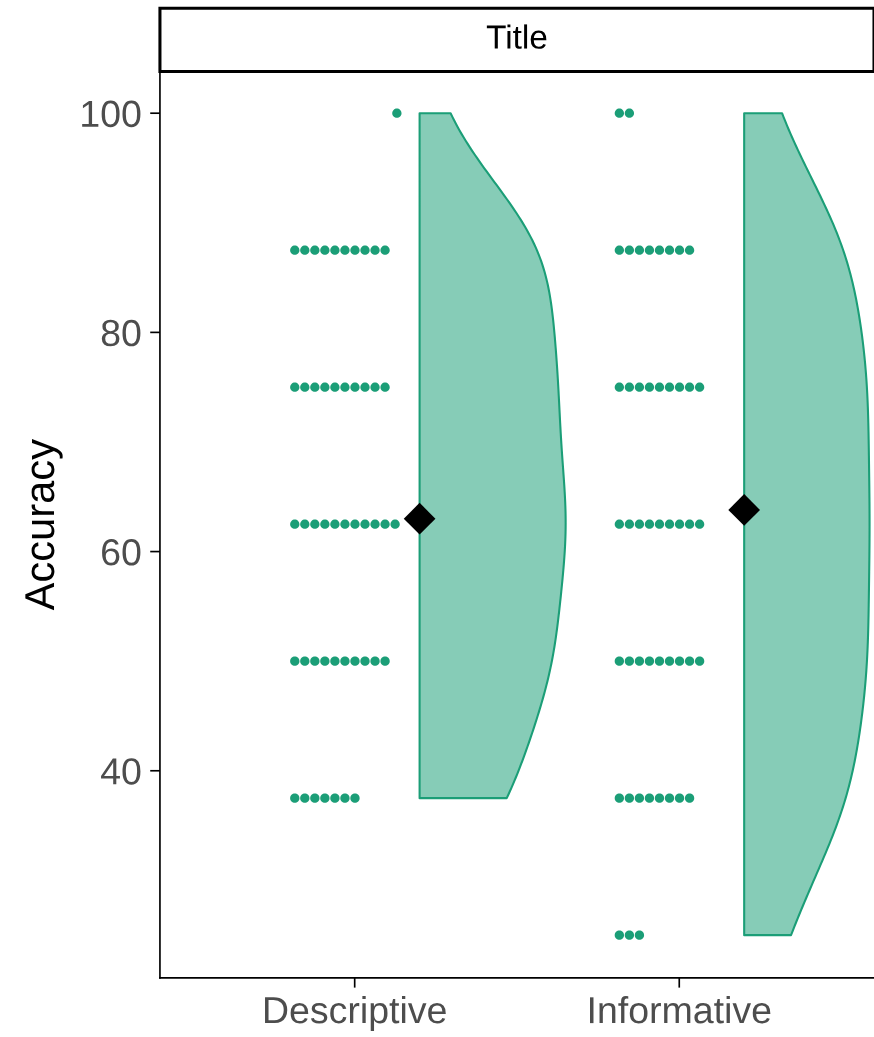 Image resolution: width=874 pixels, height=1037 pixels. Describe the element at coordinates (355, 1013) in the screenshot. I see `x-tick-label: Descriptive` at that location.